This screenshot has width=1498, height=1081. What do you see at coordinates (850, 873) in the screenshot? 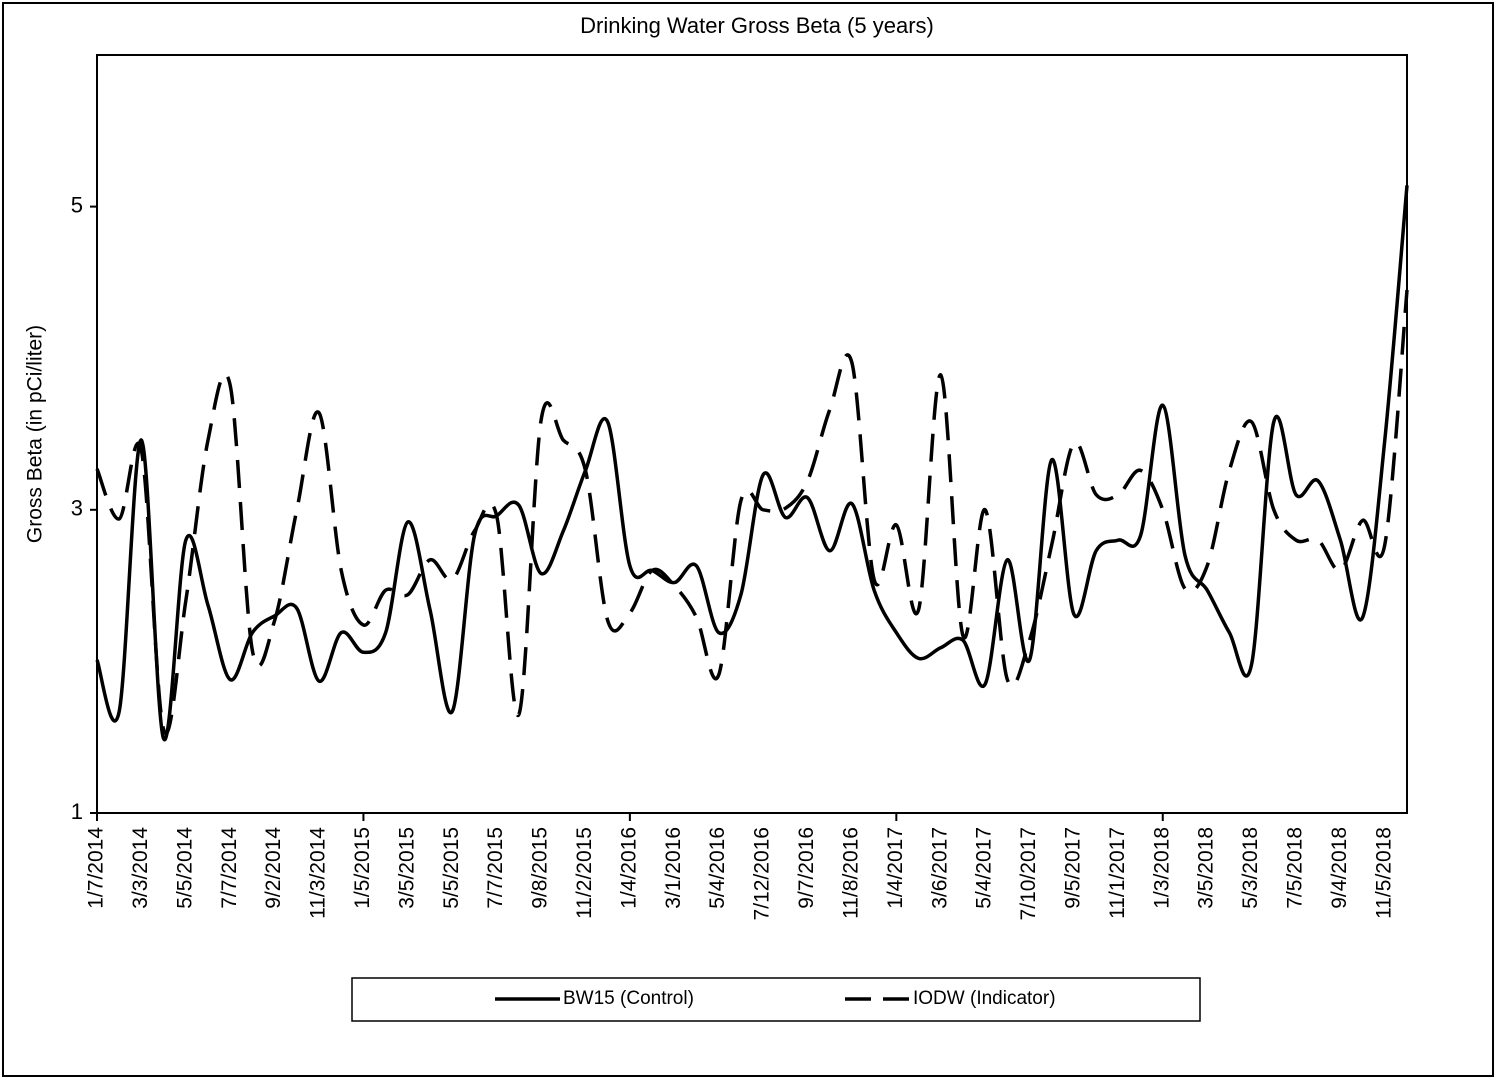
I see `x-tick-label: 11/8/2016` at bounding box center [850, 873].